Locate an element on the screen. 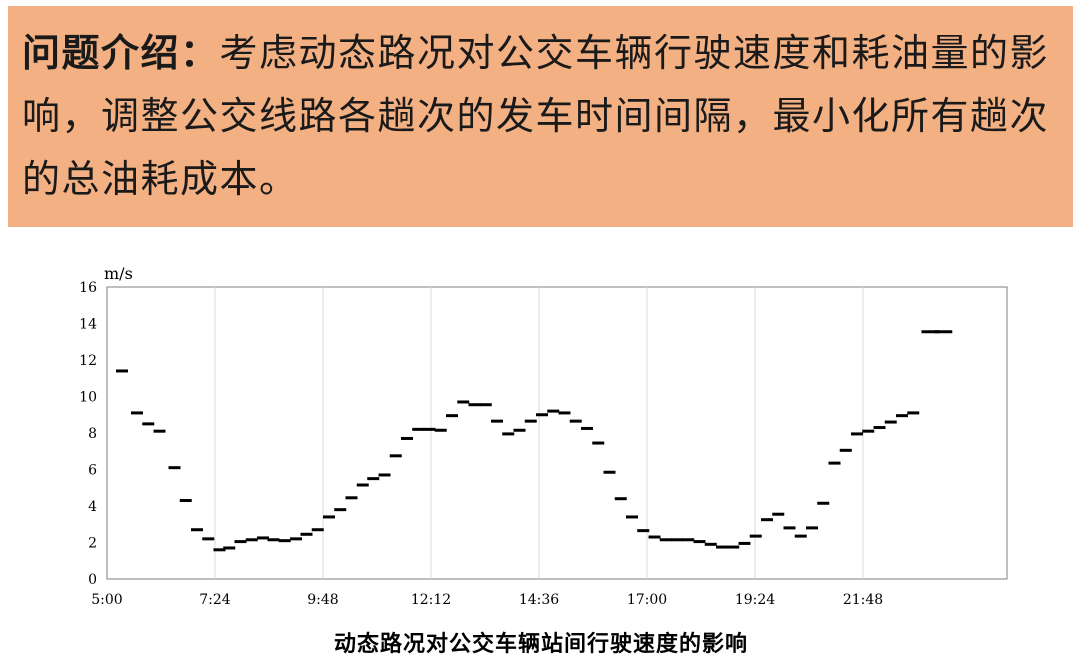 The image size is (1082, 668). x-tick-label: 17:00 is located at coordinates (647, 600).